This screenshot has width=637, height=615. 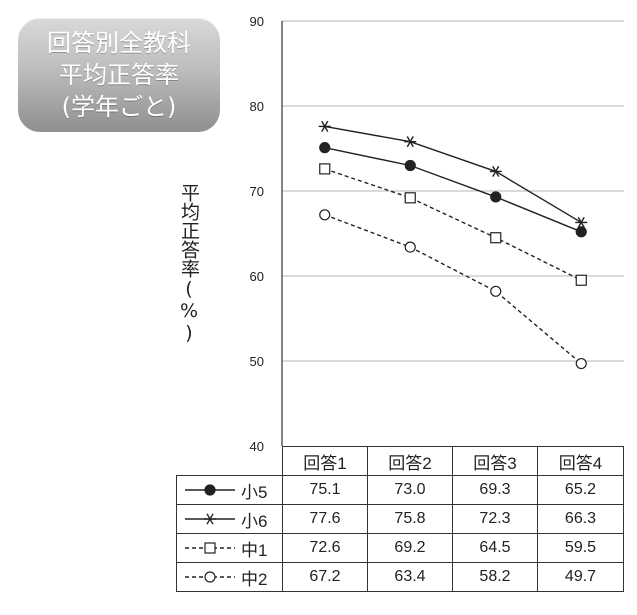 I want to click on data-label: 72.3, so click(x=495, y=519).